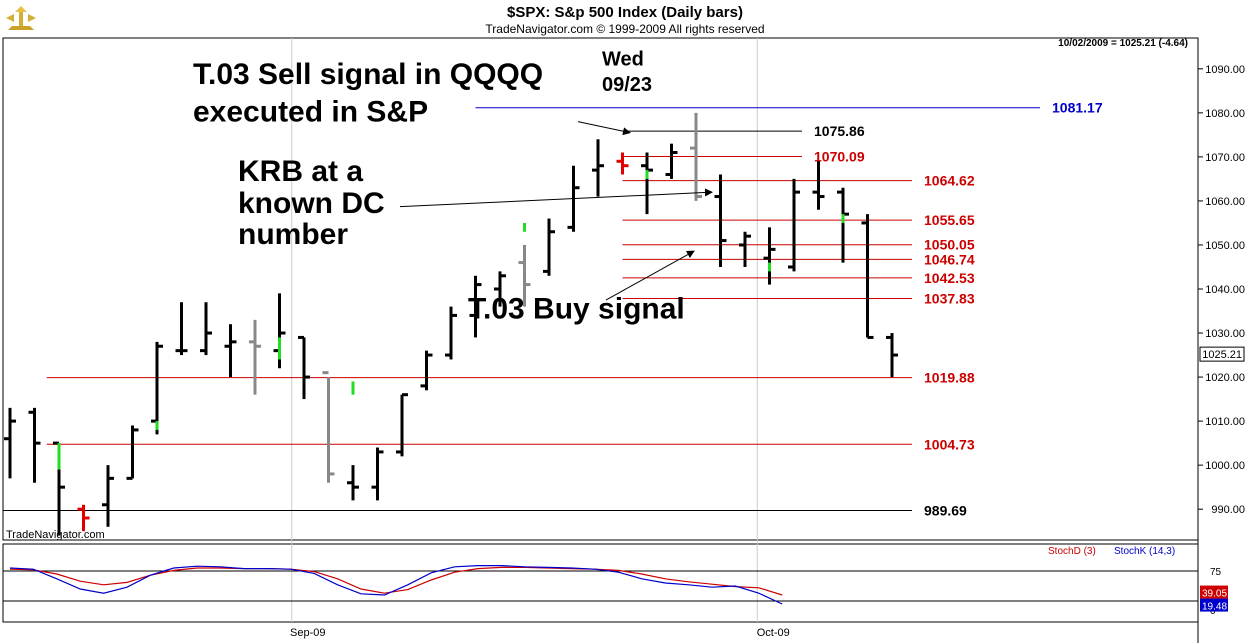 This screenshot has width=1250, height=643. I want to click on level-label: 1055.65, so click(949, 220).